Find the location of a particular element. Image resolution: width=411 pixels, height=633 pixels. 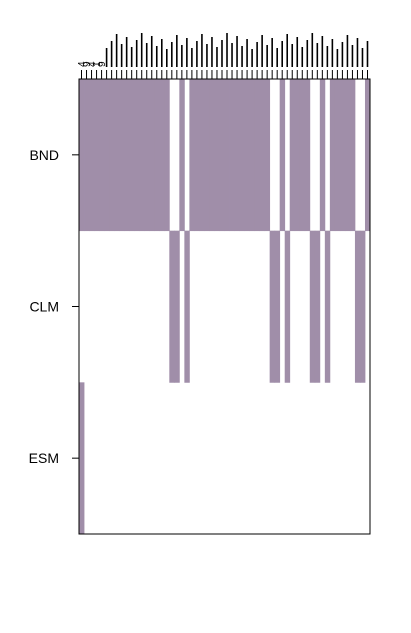

y-axis: BND CLM ESM is located at coordinates (54, 306).